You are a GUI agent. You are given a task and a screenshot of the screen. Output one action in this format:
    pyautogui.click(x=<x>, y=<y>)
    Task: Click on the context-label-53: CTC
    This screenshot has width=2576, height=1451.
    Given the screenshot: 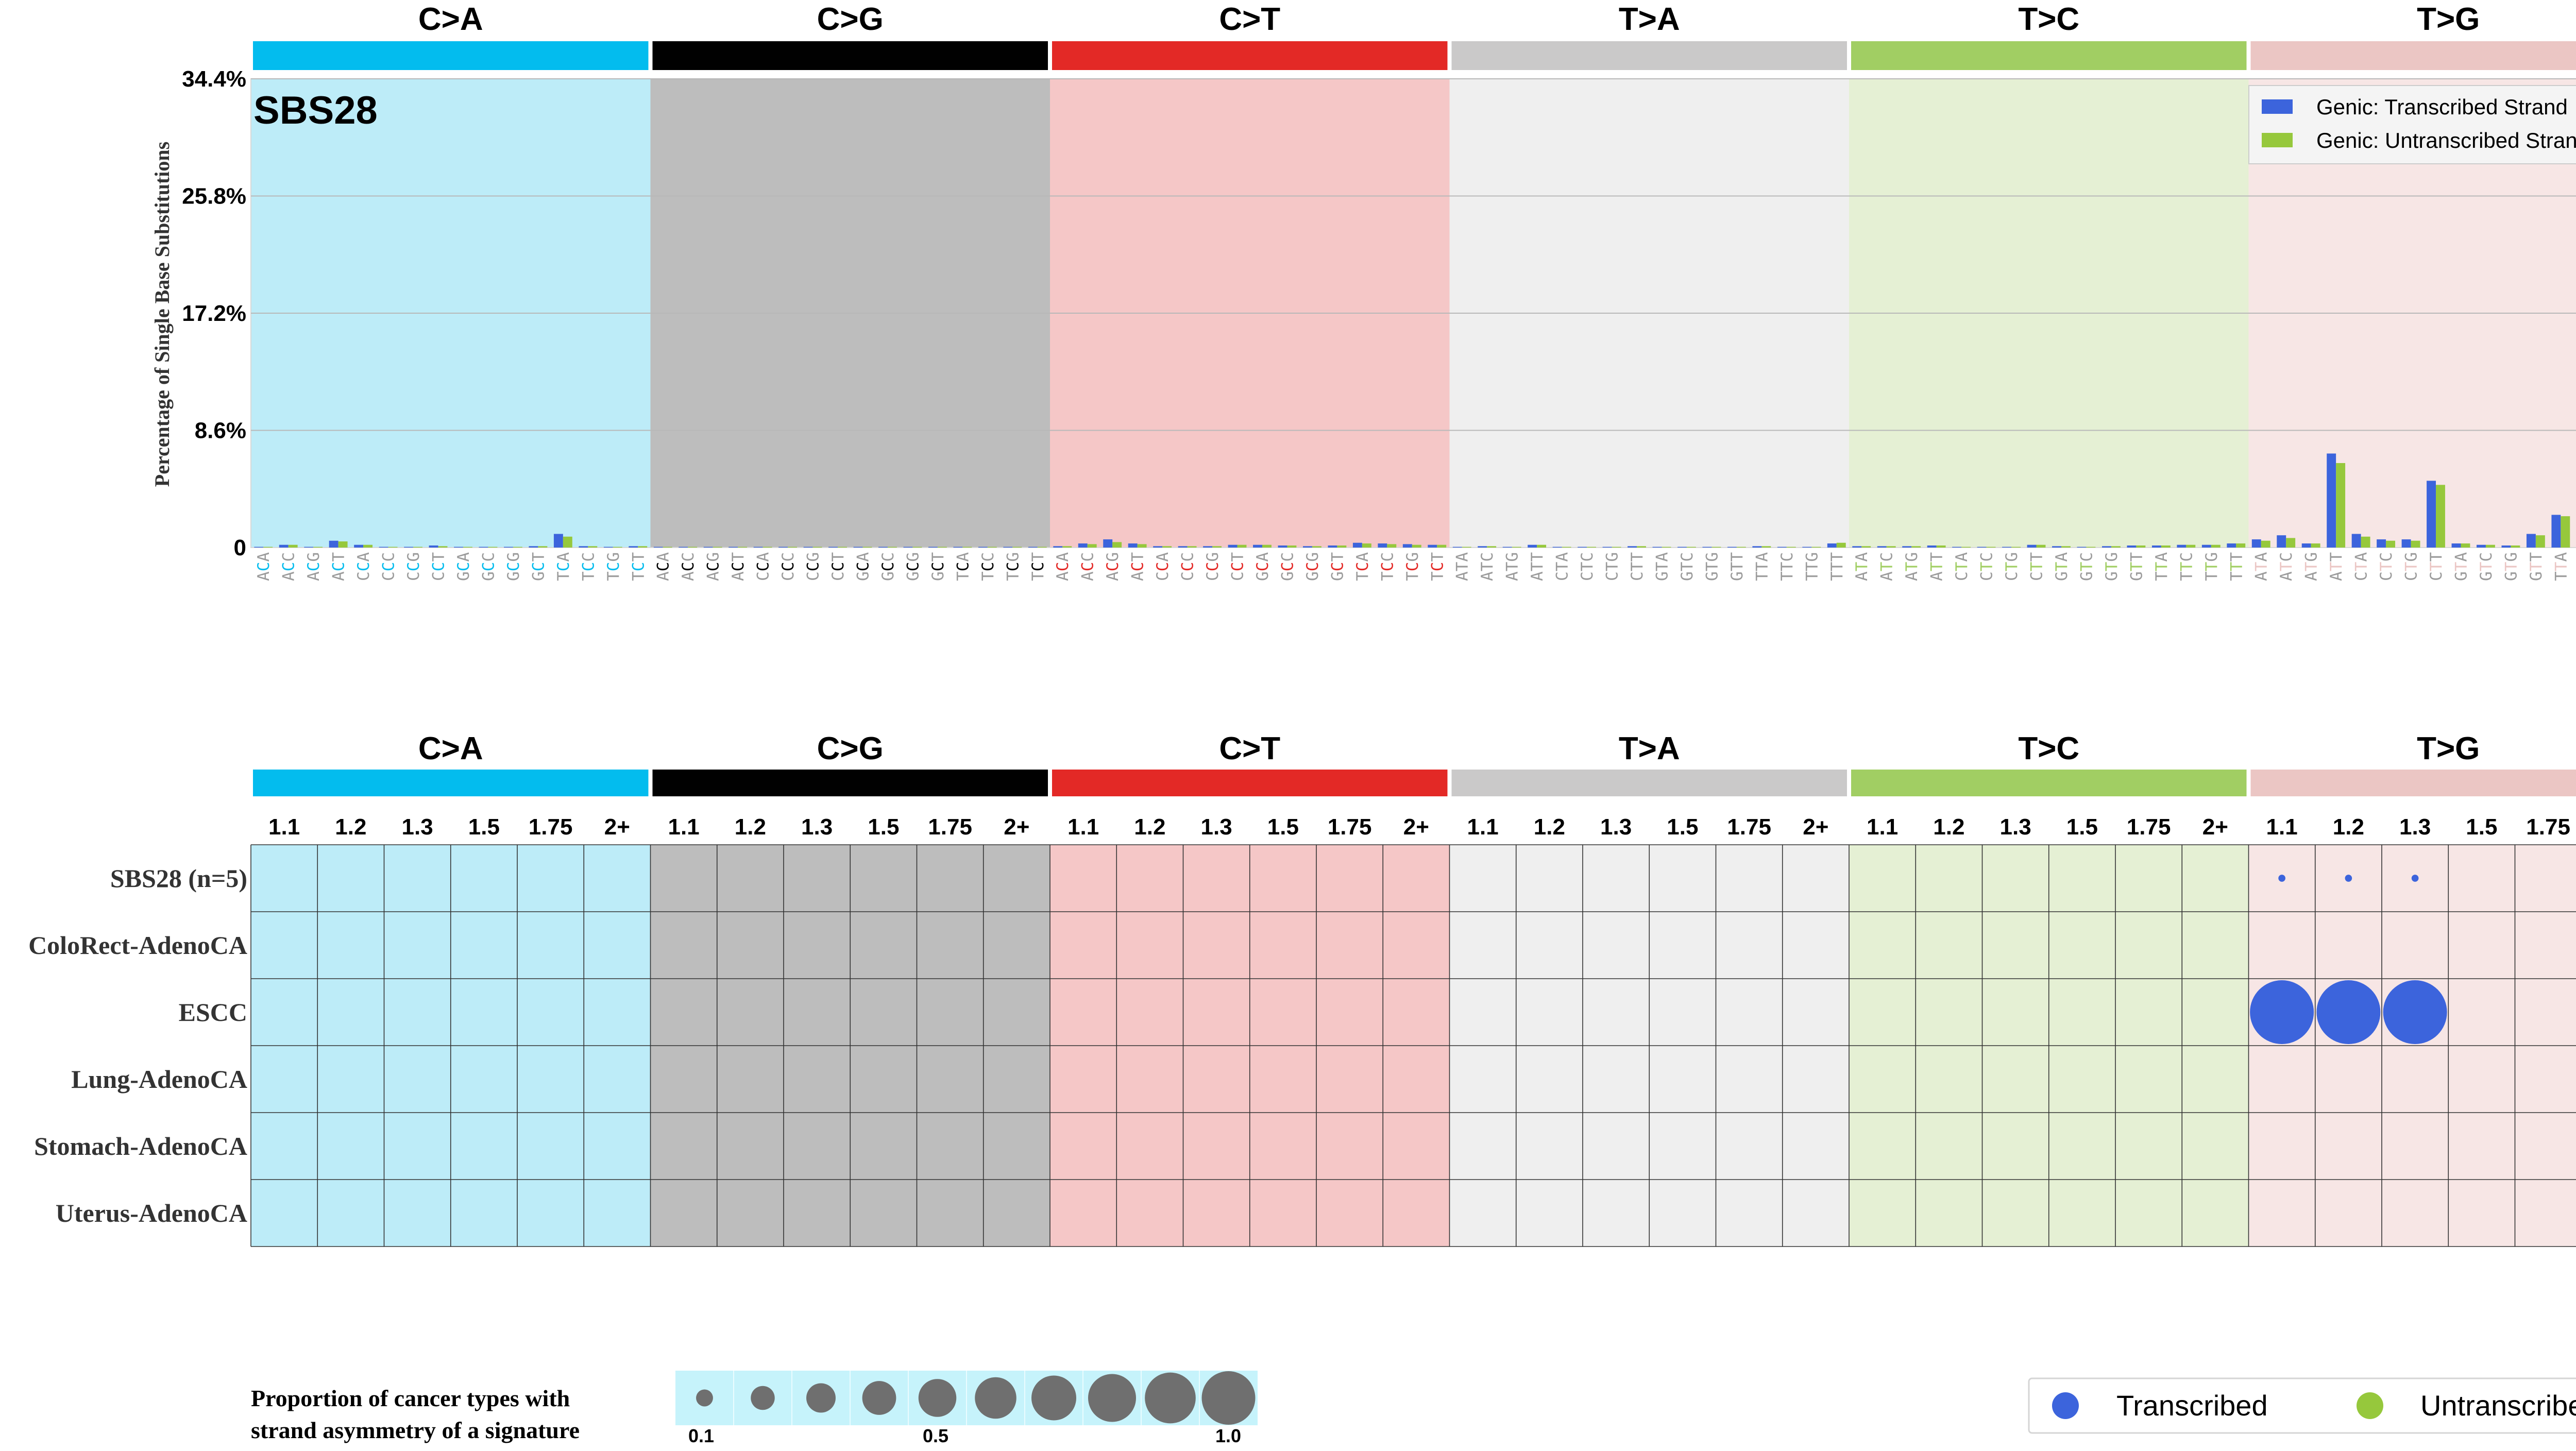 What is the action you would take?
    pyautogui.click(x=1587, y=566)
    